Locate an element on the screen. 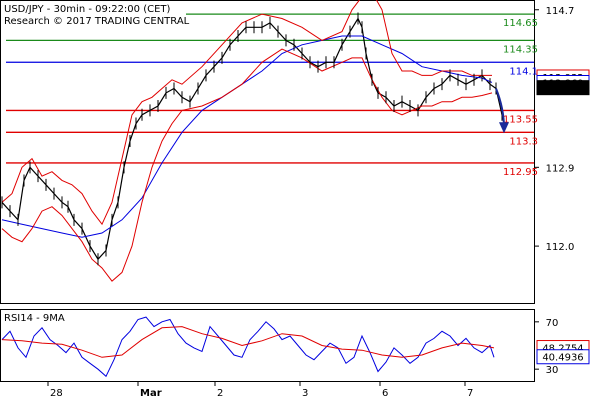 This screenshot has width=590, height=400. price-axis-ticks: 112.0 112.9 114.7 is located at coordinates (554, 129).